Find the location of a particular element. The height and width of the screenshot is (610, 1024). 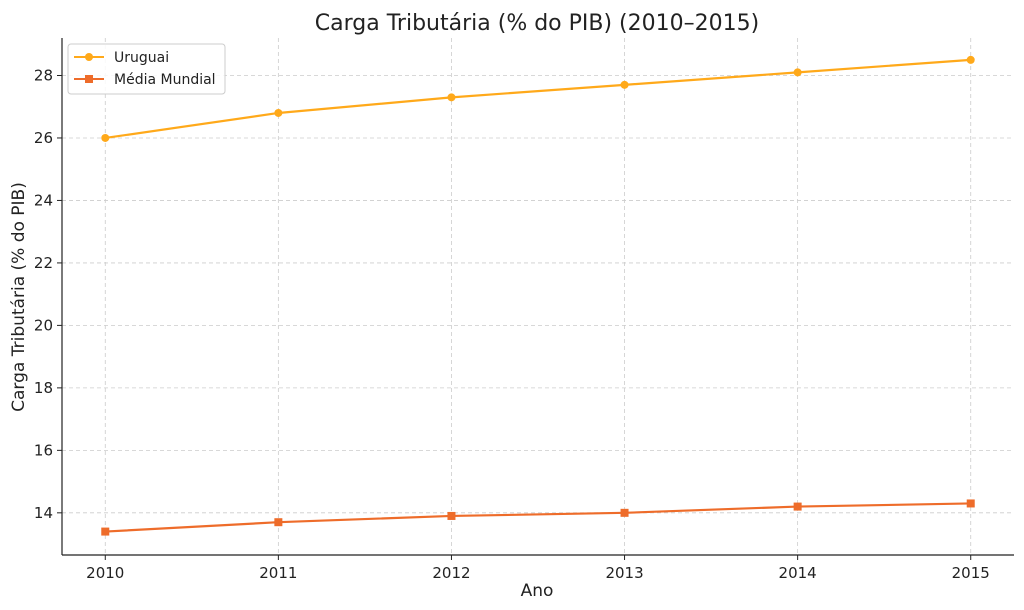

legend: Uruguai Média Mundial is located at coordinates (146, 69).